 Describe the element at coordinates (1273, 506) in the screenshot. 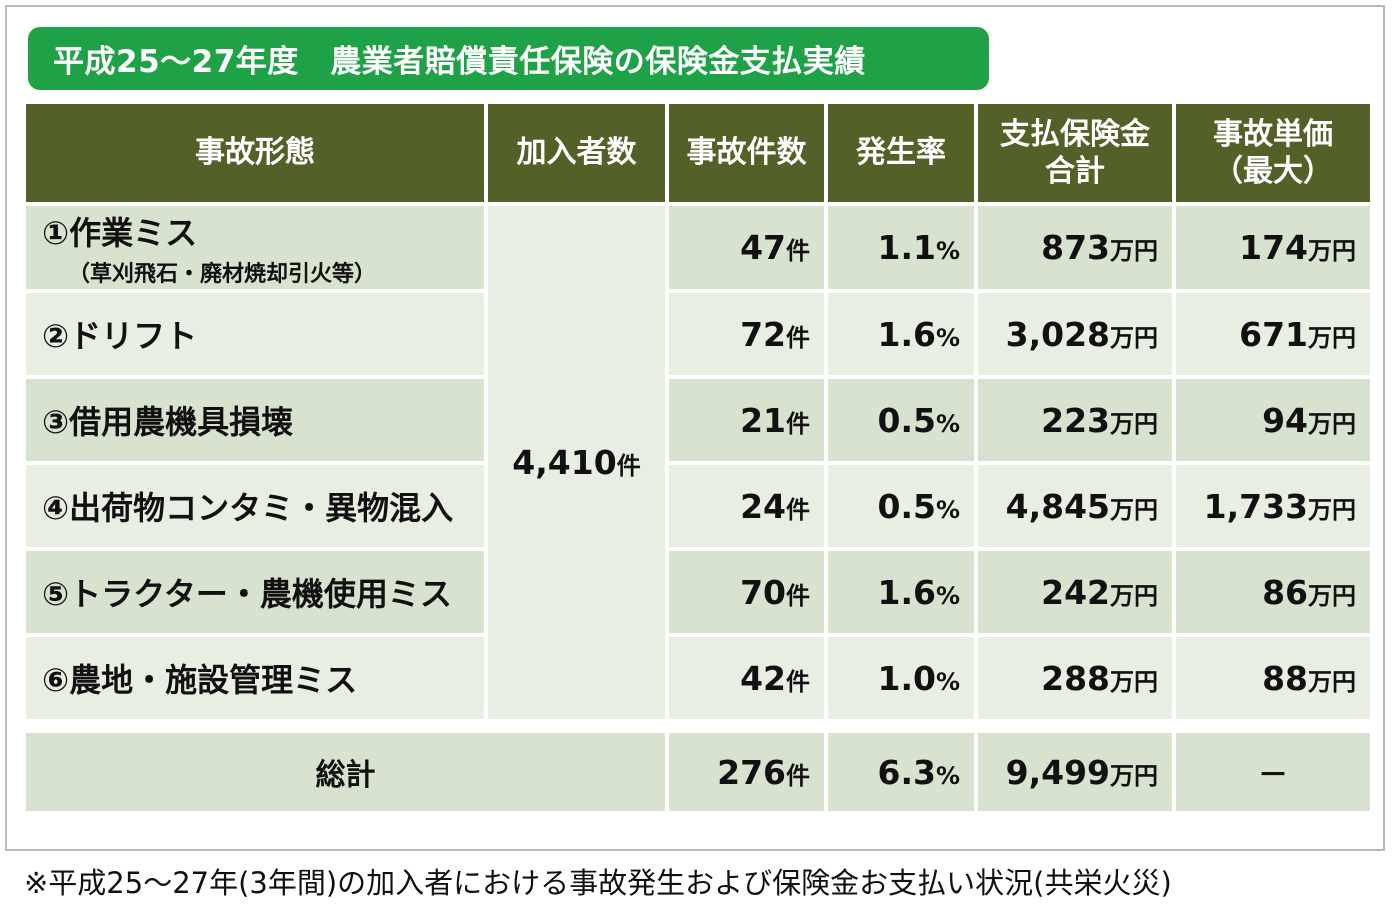

I see `unit-price-cell: 1,733万円` at that location.